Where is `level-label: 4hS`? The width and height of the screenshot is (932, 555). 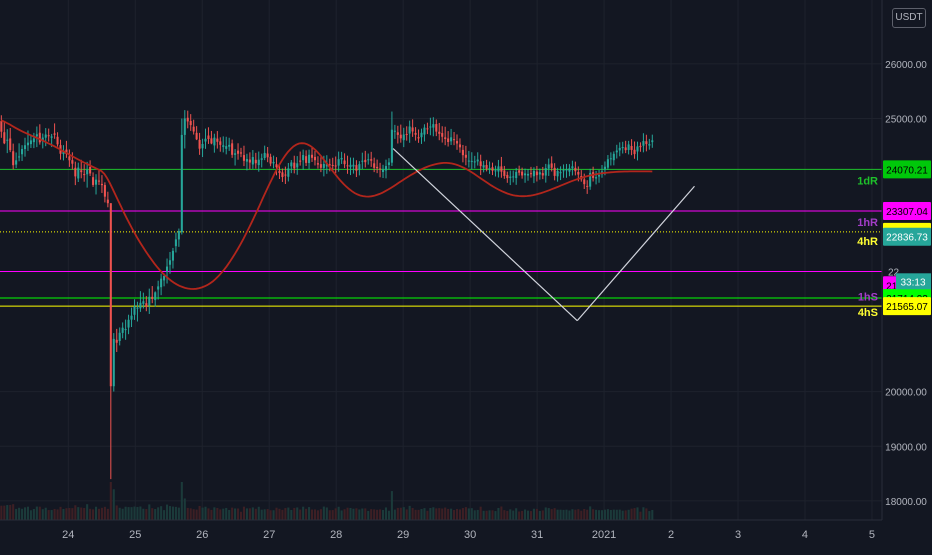 level-label: 4hS is located at coordinates (868, 313).